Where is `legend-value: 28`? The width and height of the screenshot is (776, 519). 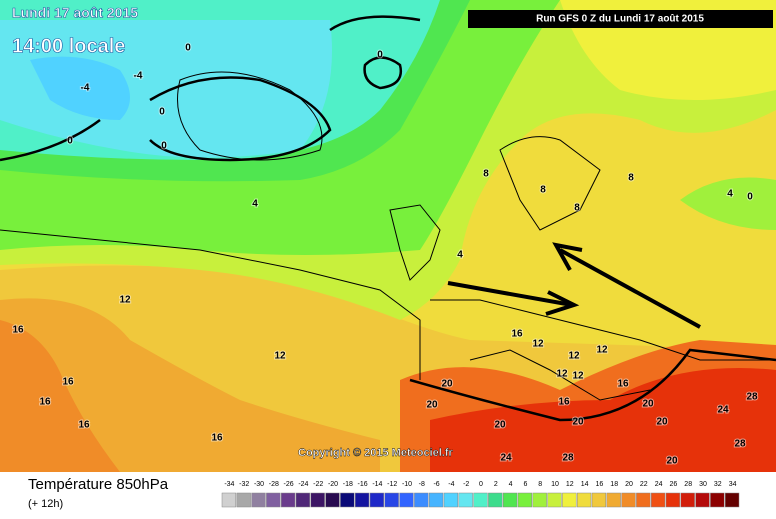 legend-value: 28 is located at coordinates (688, 484).